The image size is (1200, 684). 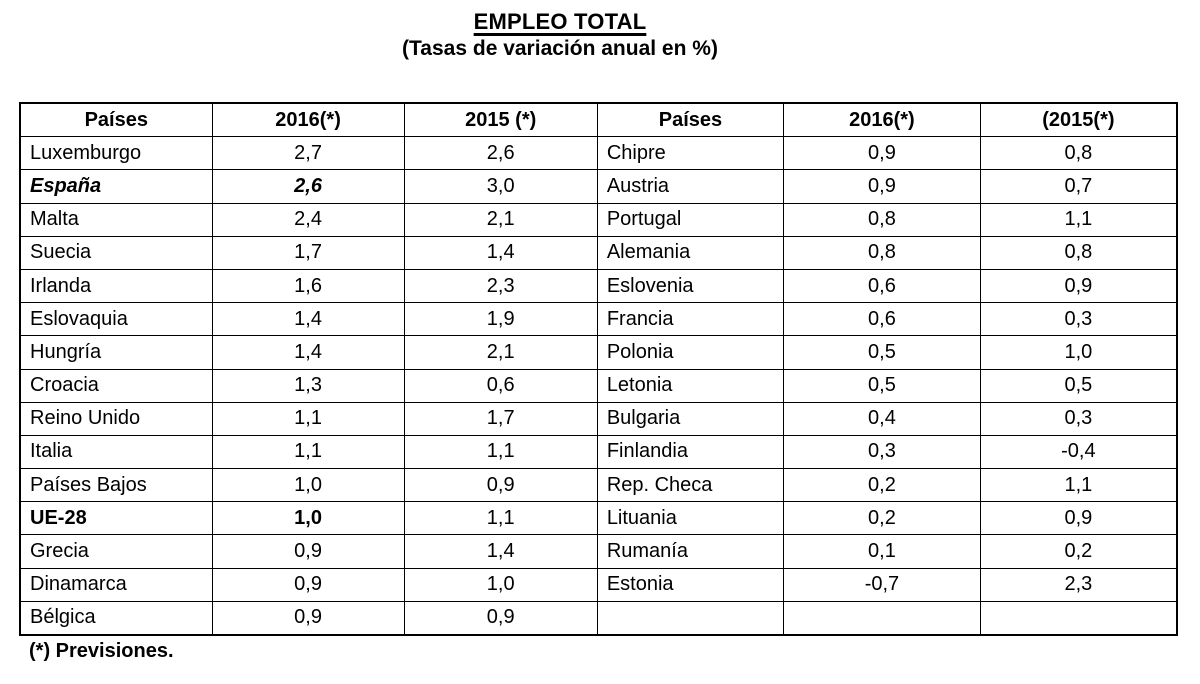 I want to click on cell-2015-left: 1,0, so click(x=500, y=584).